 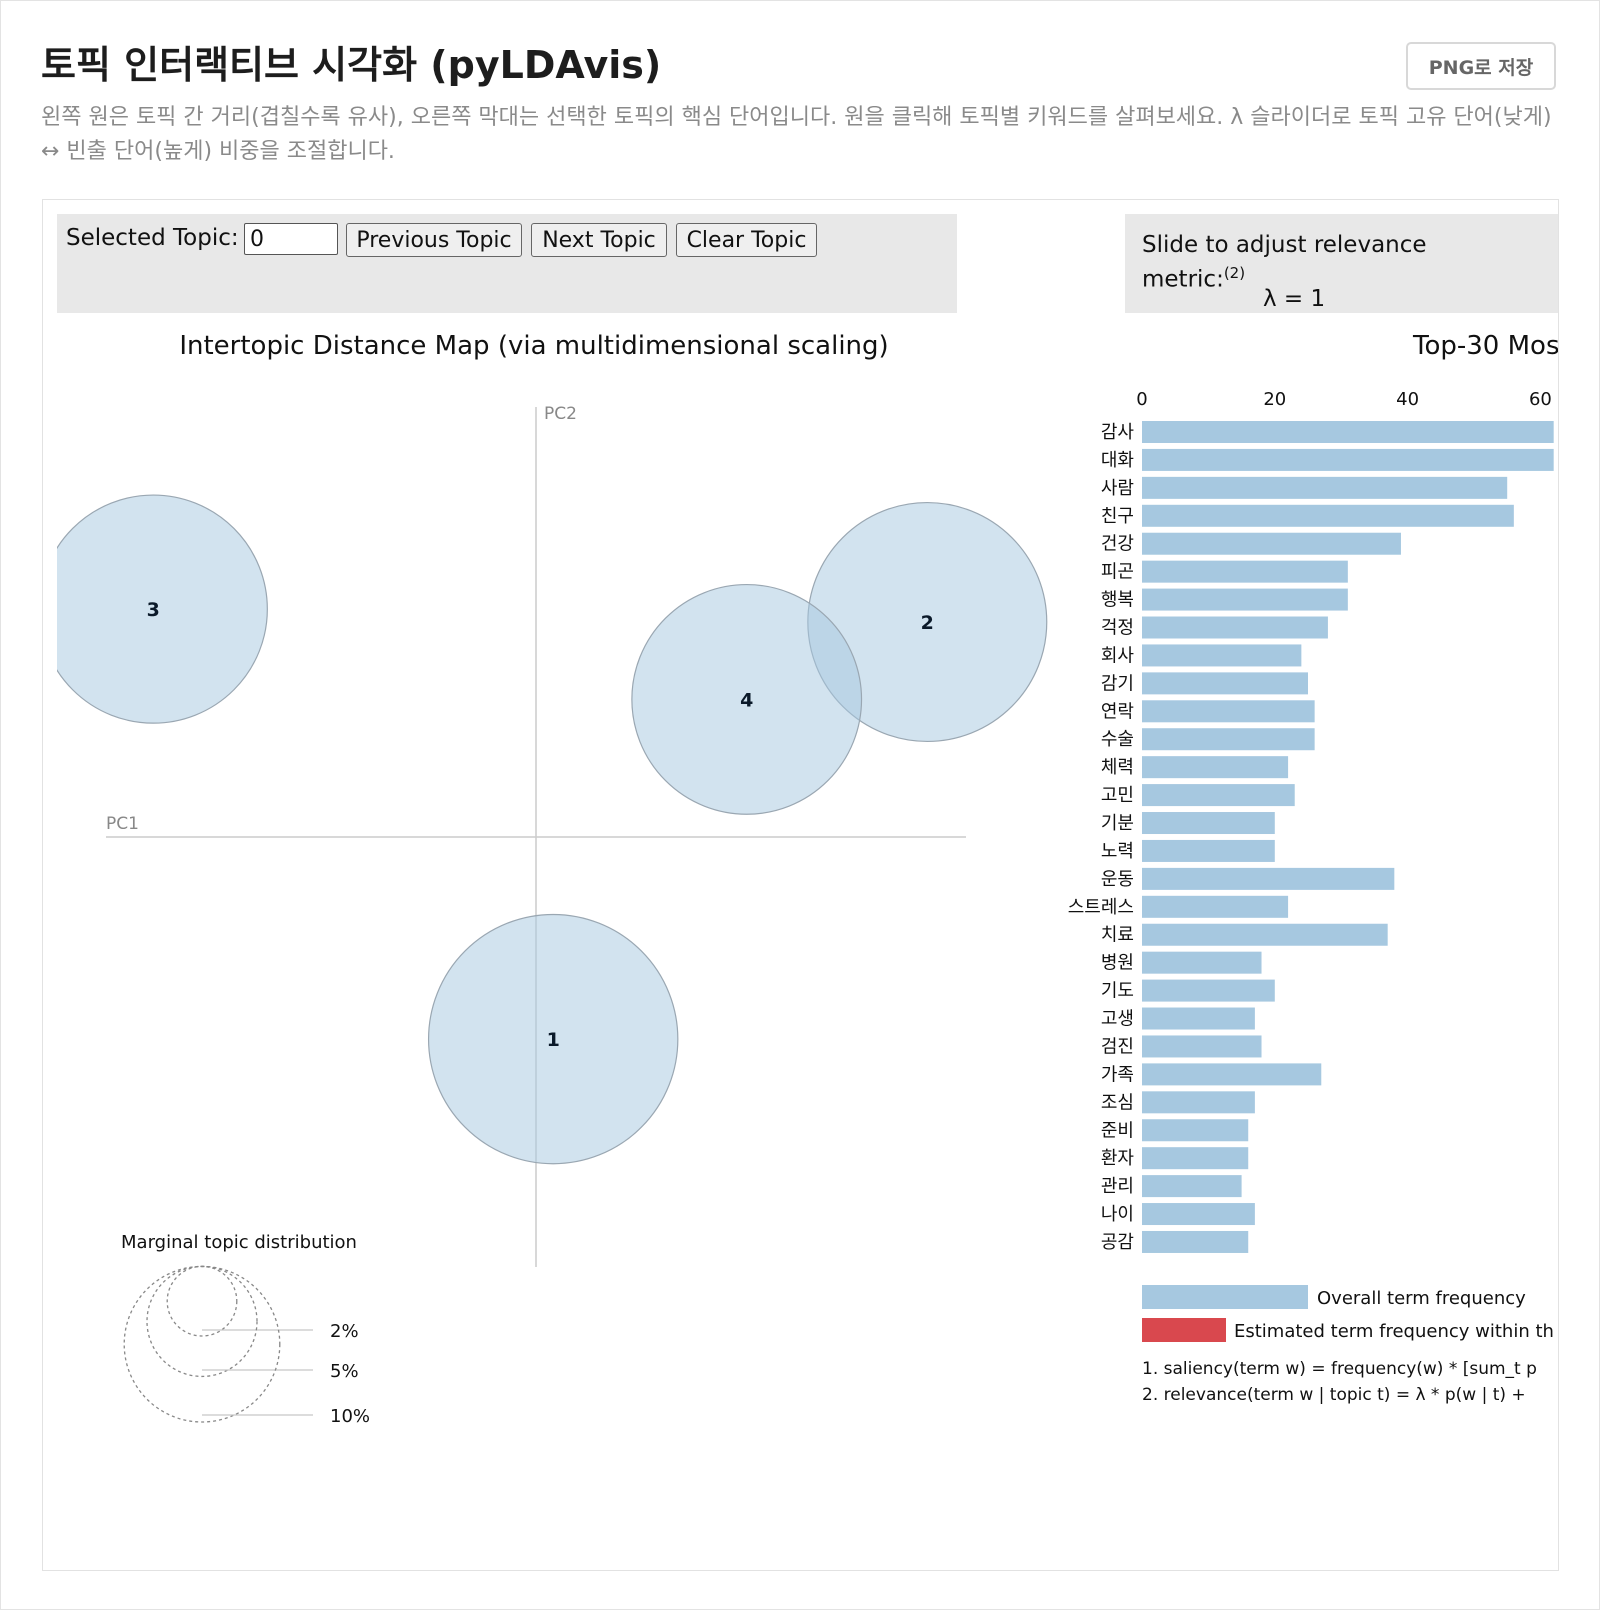 I want to click on term-label: 병원, so click(x=1117, y=963).